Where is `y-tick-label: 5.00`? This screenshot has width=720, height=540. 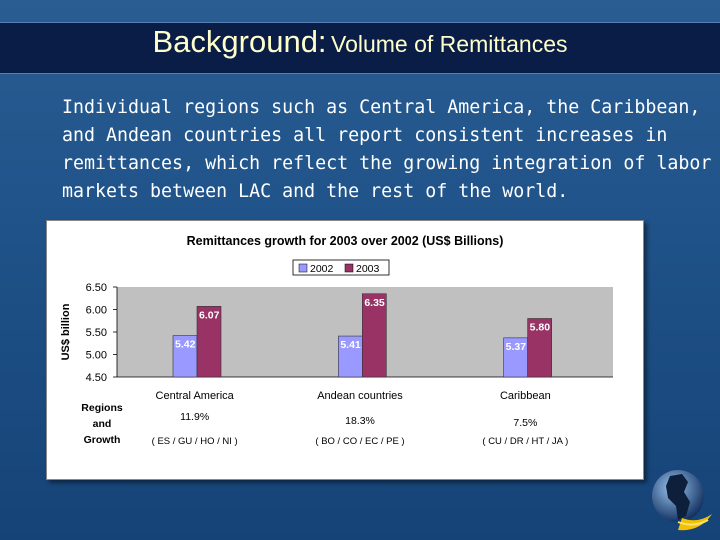 y-tick-label: 5.00 is located at coordinates (96, 356).